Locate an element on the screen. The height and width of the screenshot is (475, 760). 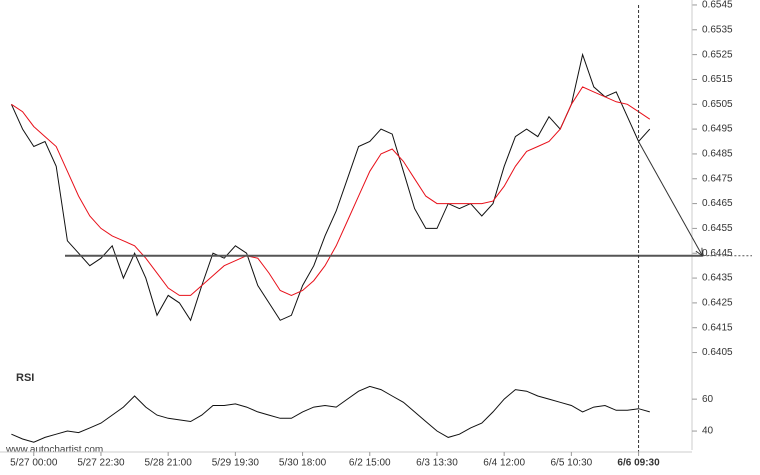
x-tick-label: 6/3 13:30 is located at coordinates (437, 463).